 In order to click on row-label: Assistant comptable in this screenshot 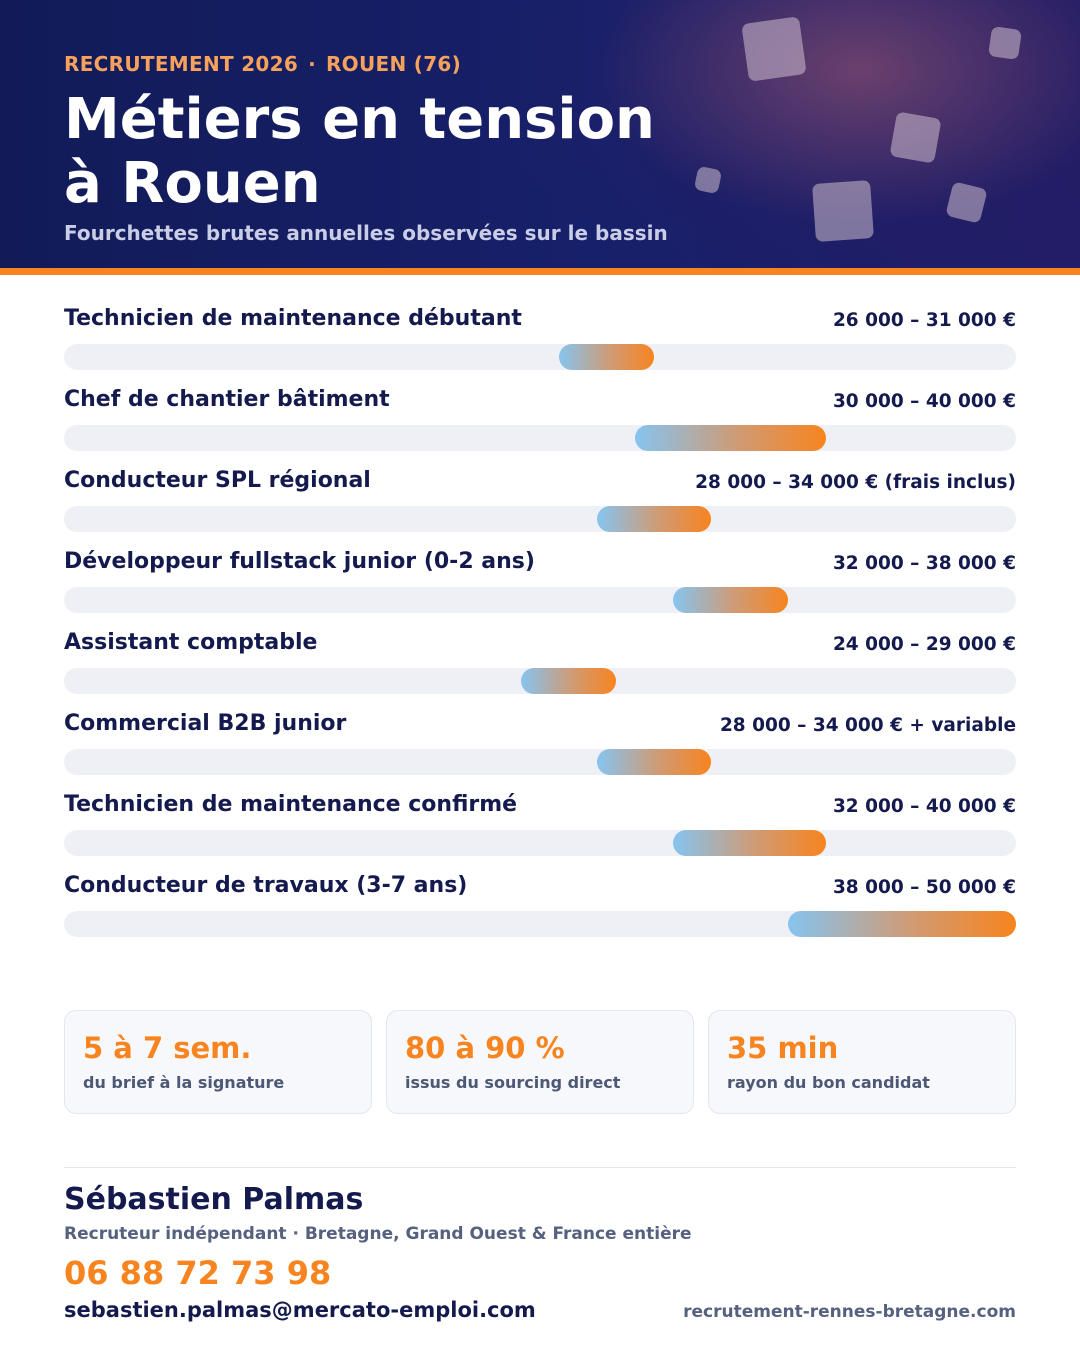, I will do `click(191, 642)`.